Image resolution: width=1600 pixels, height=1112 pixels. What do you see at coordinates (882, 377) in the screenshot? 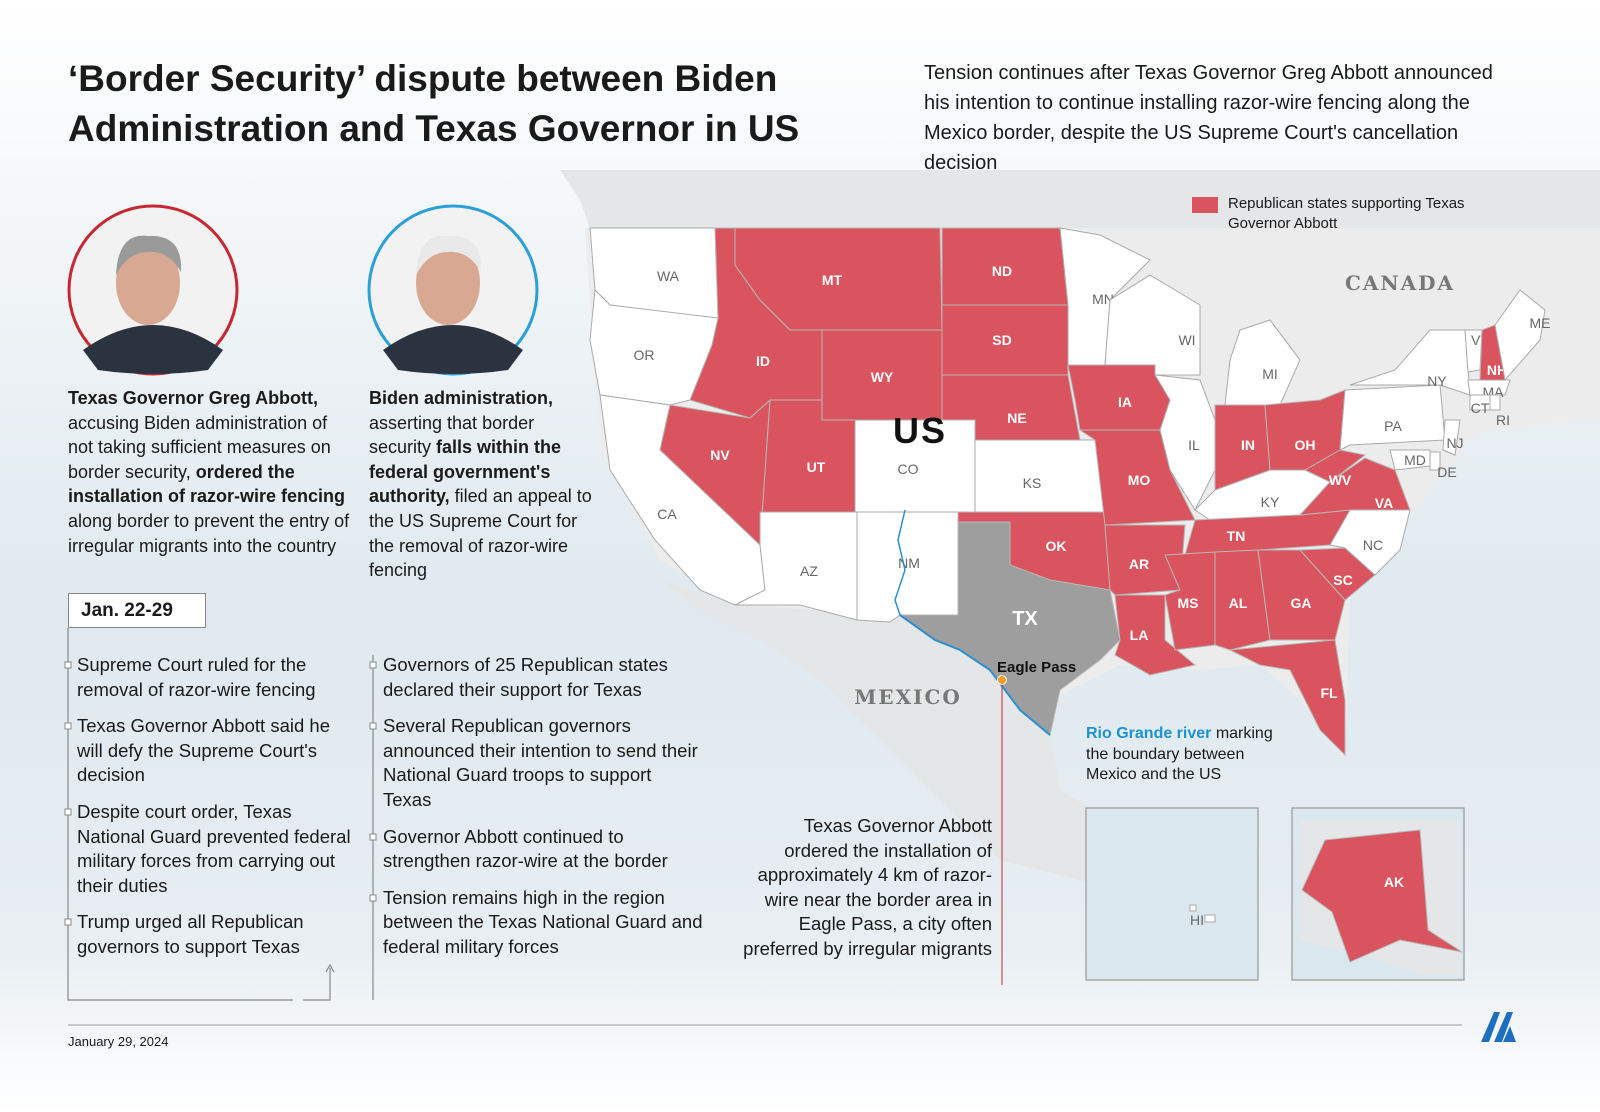
I see `state-label: WY` at bounding box center [882, 377].